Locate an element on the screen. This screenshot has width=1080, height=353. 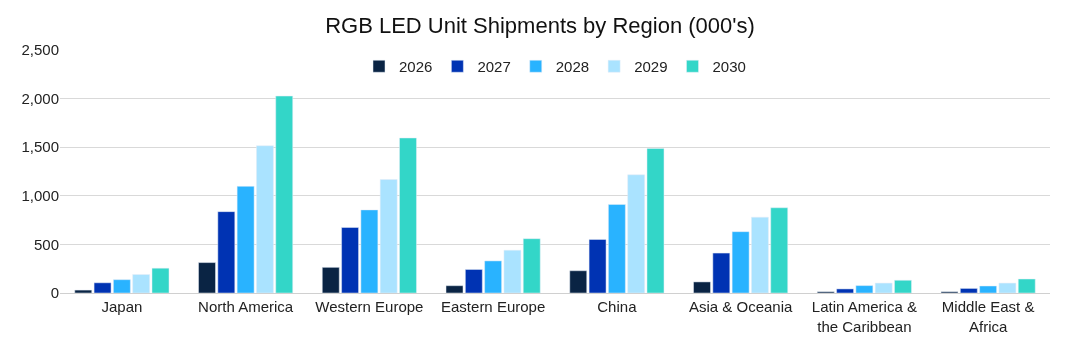
chart-title: RGB LED Unit Shipments by Region (000's) is located at coordinates (540, 26).